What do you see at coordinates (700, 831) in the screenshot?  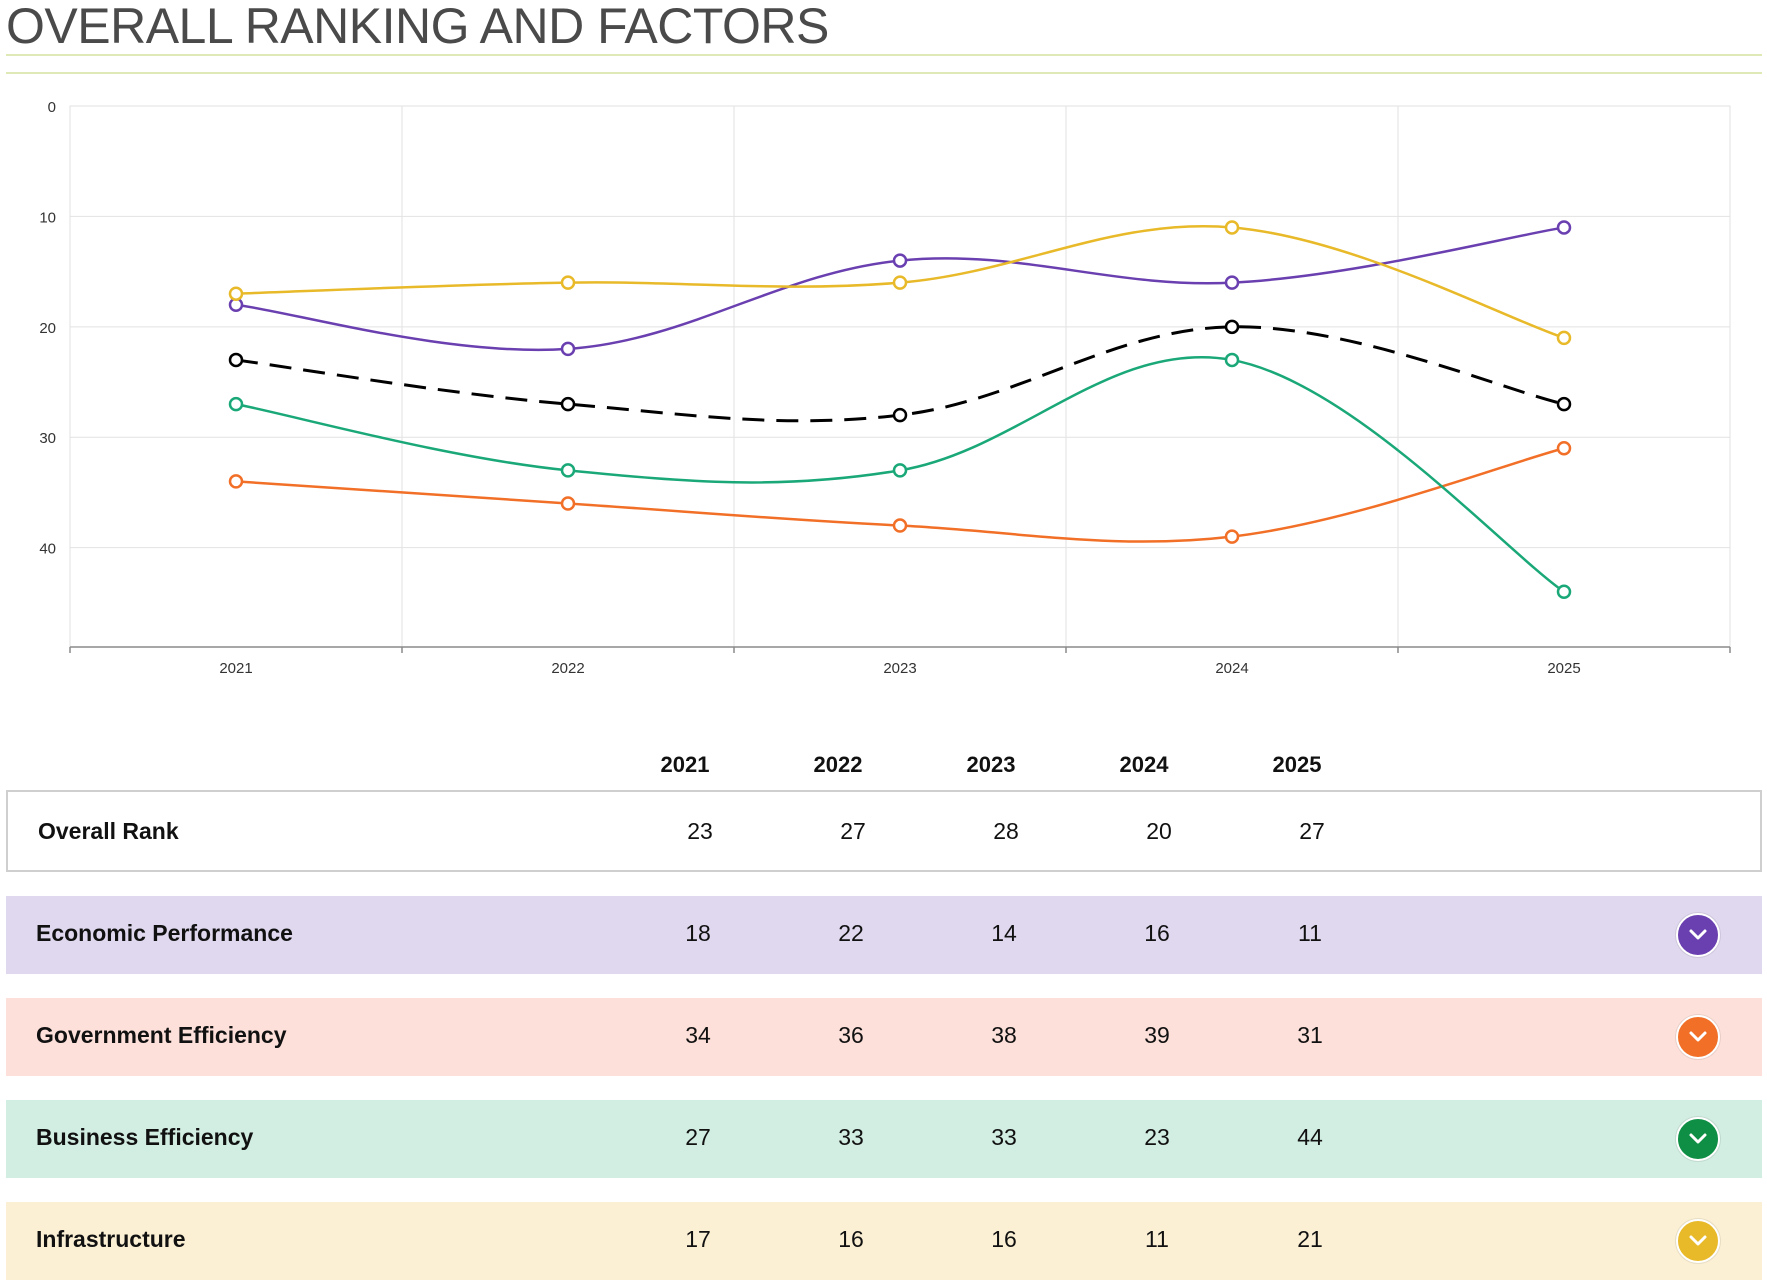 I see `overall-rank-2021: 23` at bounding box center [700, 831].